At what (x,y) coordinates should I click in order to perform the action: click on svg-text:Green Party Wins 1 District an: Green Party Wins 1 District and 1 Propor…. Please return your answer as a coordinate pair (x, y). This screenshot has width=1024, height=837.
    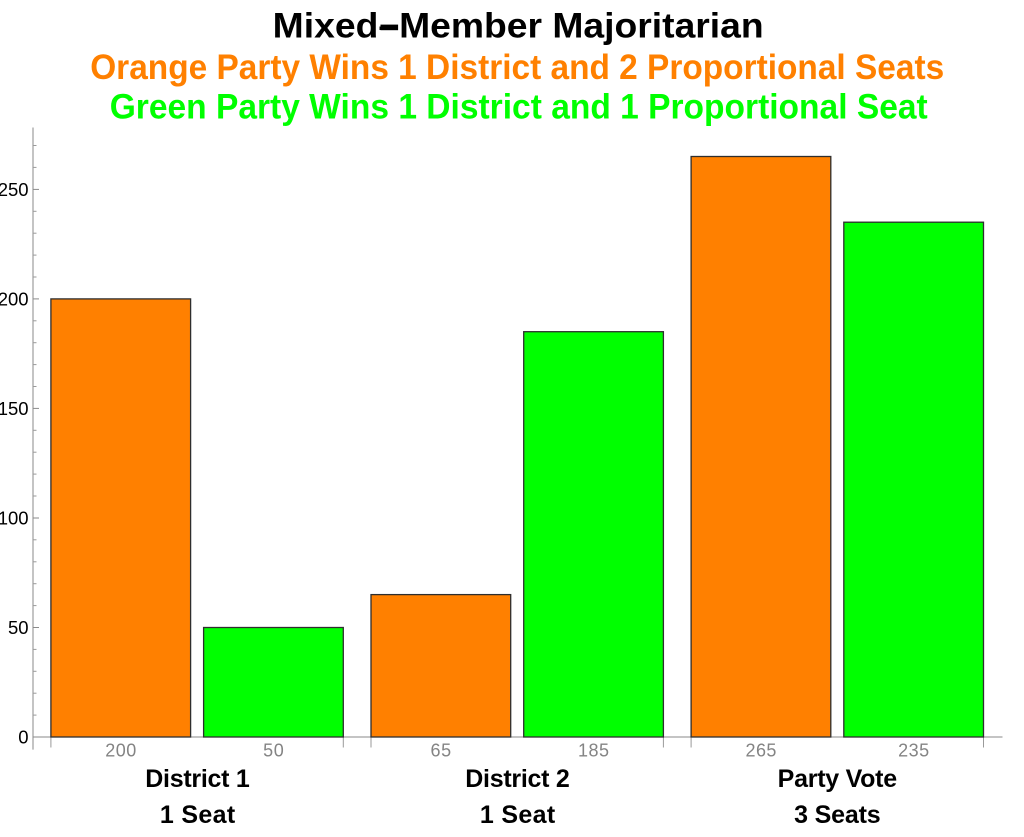
    Looking at the image, I should click on (519, 107).